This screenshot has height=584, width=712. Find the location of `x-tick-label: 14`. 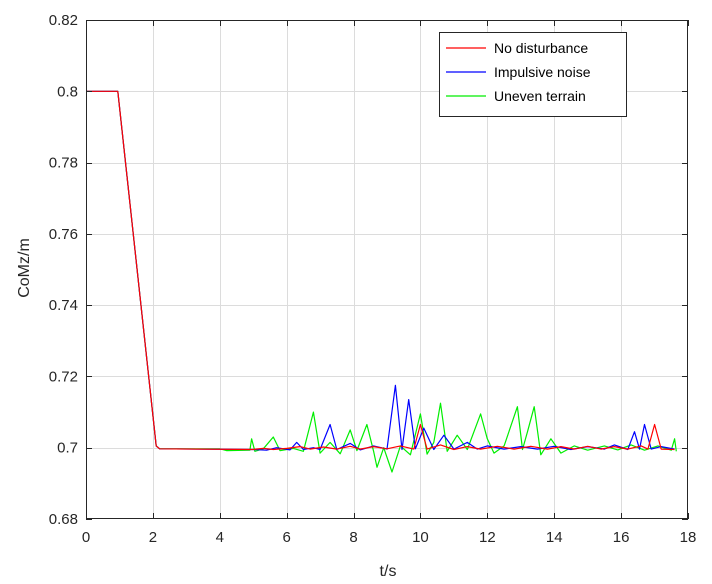

x-tick-label: 14 is located at coordinates (554, 537).